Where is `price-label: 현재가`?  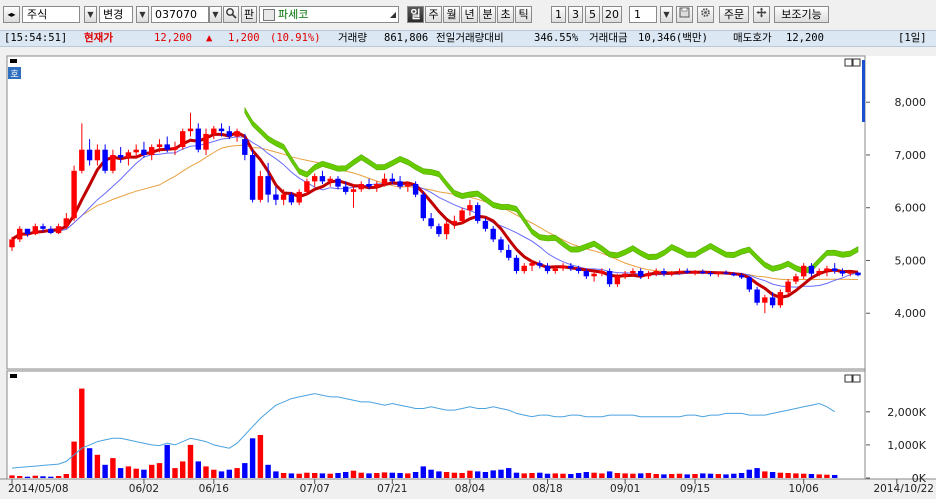
price-label: 현재가 is located at coordinates (98, 38).